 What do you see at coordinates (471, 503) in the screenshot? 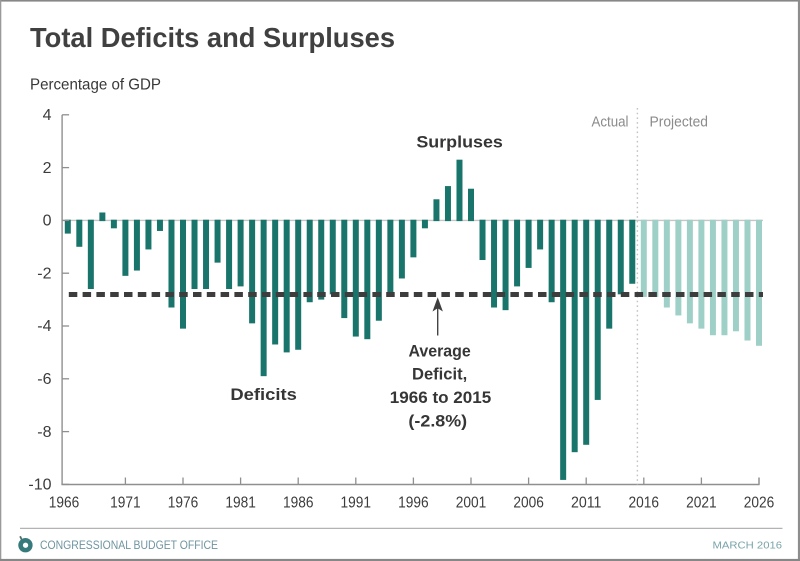
I see `svg-text: 2001` at bounding box center [471, 503].